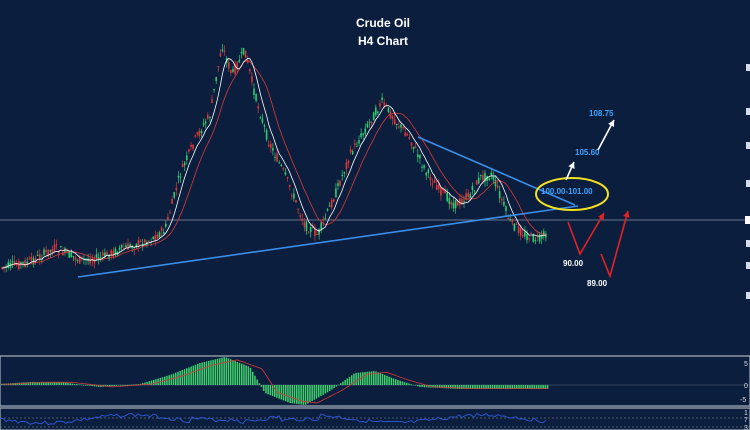  What do you see at coordinates (597, 199) in the screenshot?
I see `arrows-group` at bounding box center [597, 199].